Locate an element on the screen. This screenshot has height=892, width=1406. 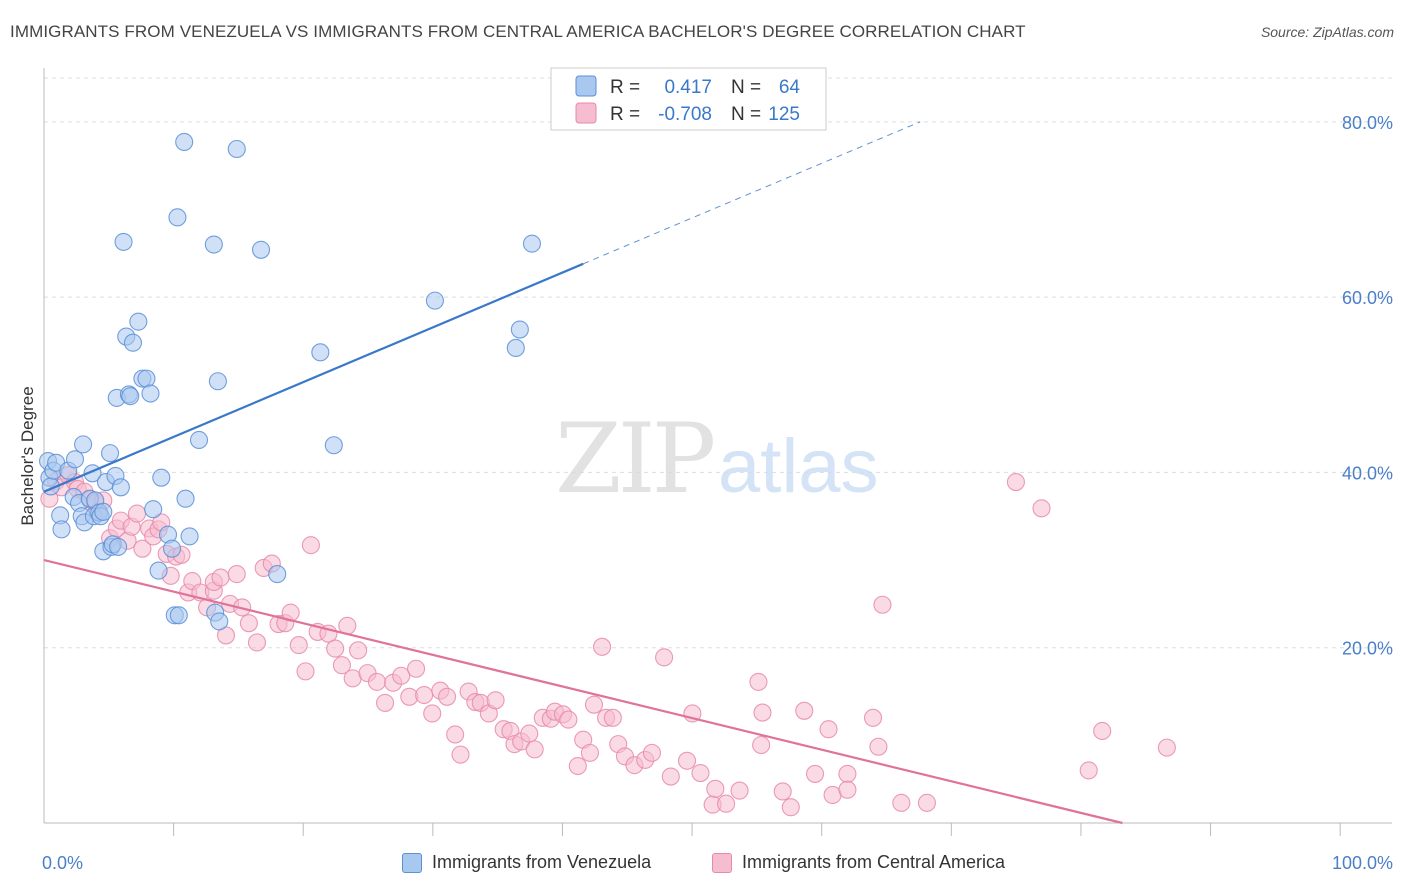
x-tick-label-min: 0.0% is located at coordinates (62, 863).